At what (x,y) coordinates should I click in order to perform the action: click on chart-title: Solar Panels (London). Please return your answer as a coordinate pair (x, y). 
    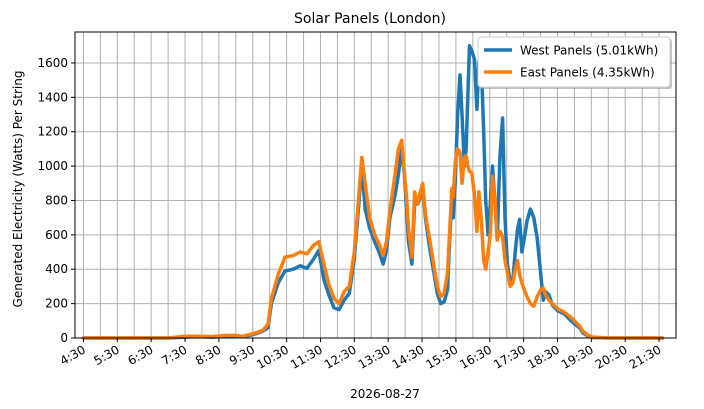
    Looking at the image, I should click on (370, 19).